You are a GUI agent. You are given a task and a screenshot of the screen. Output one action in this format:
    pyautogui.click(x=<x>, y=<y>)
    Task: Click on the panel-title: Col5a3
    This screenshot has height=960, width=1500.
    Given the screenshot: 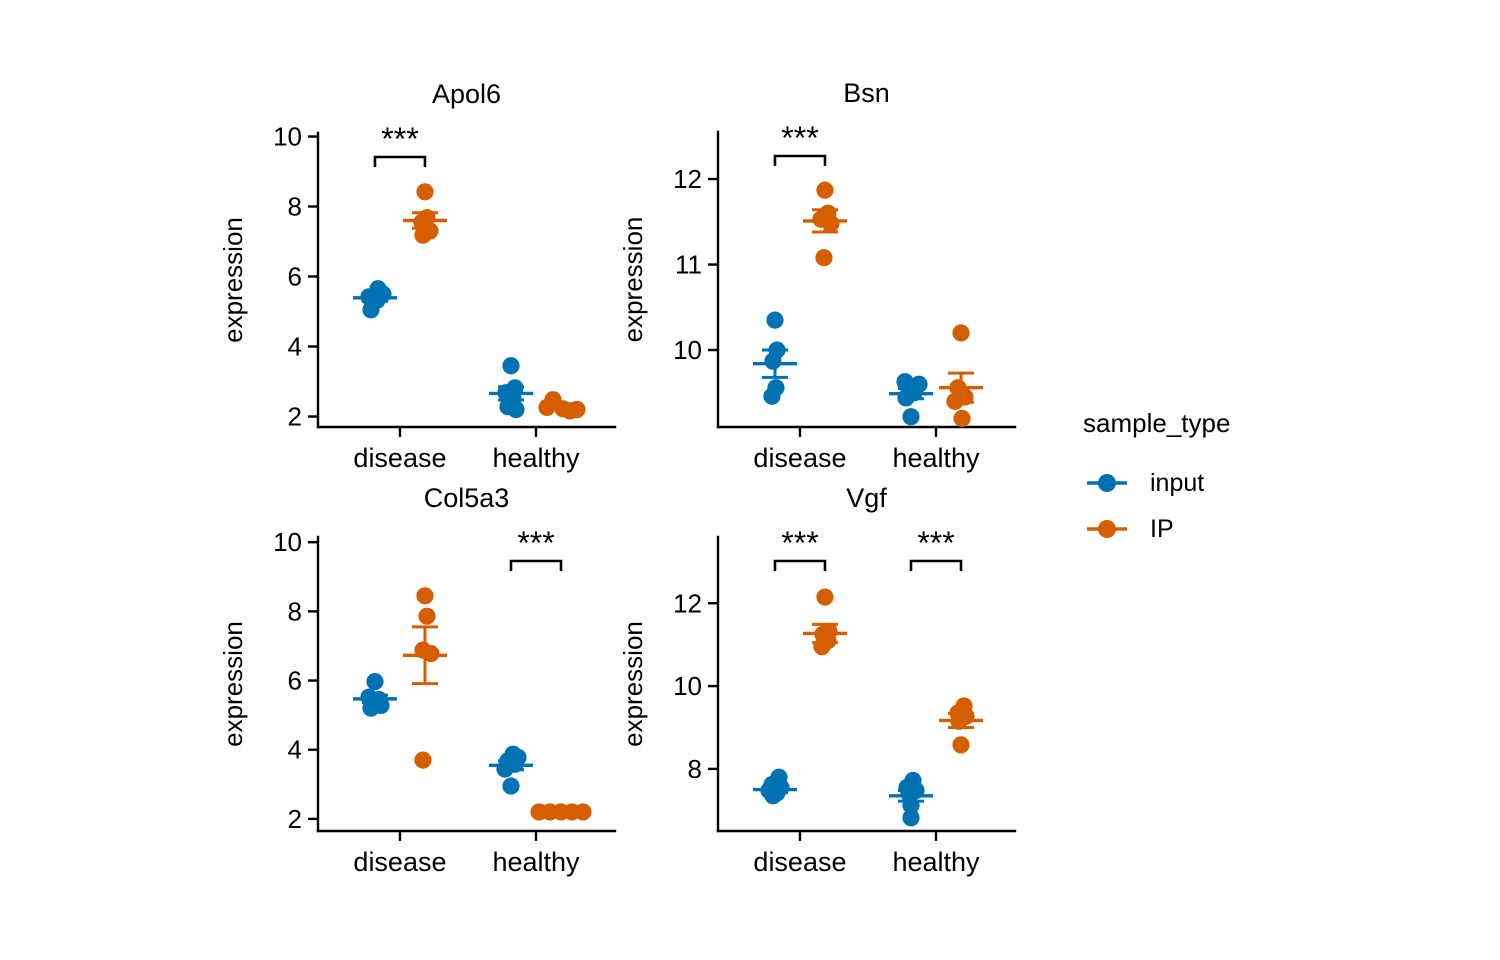 What is the action you would take?
    pyautogui.click(x=467, y=498)
    